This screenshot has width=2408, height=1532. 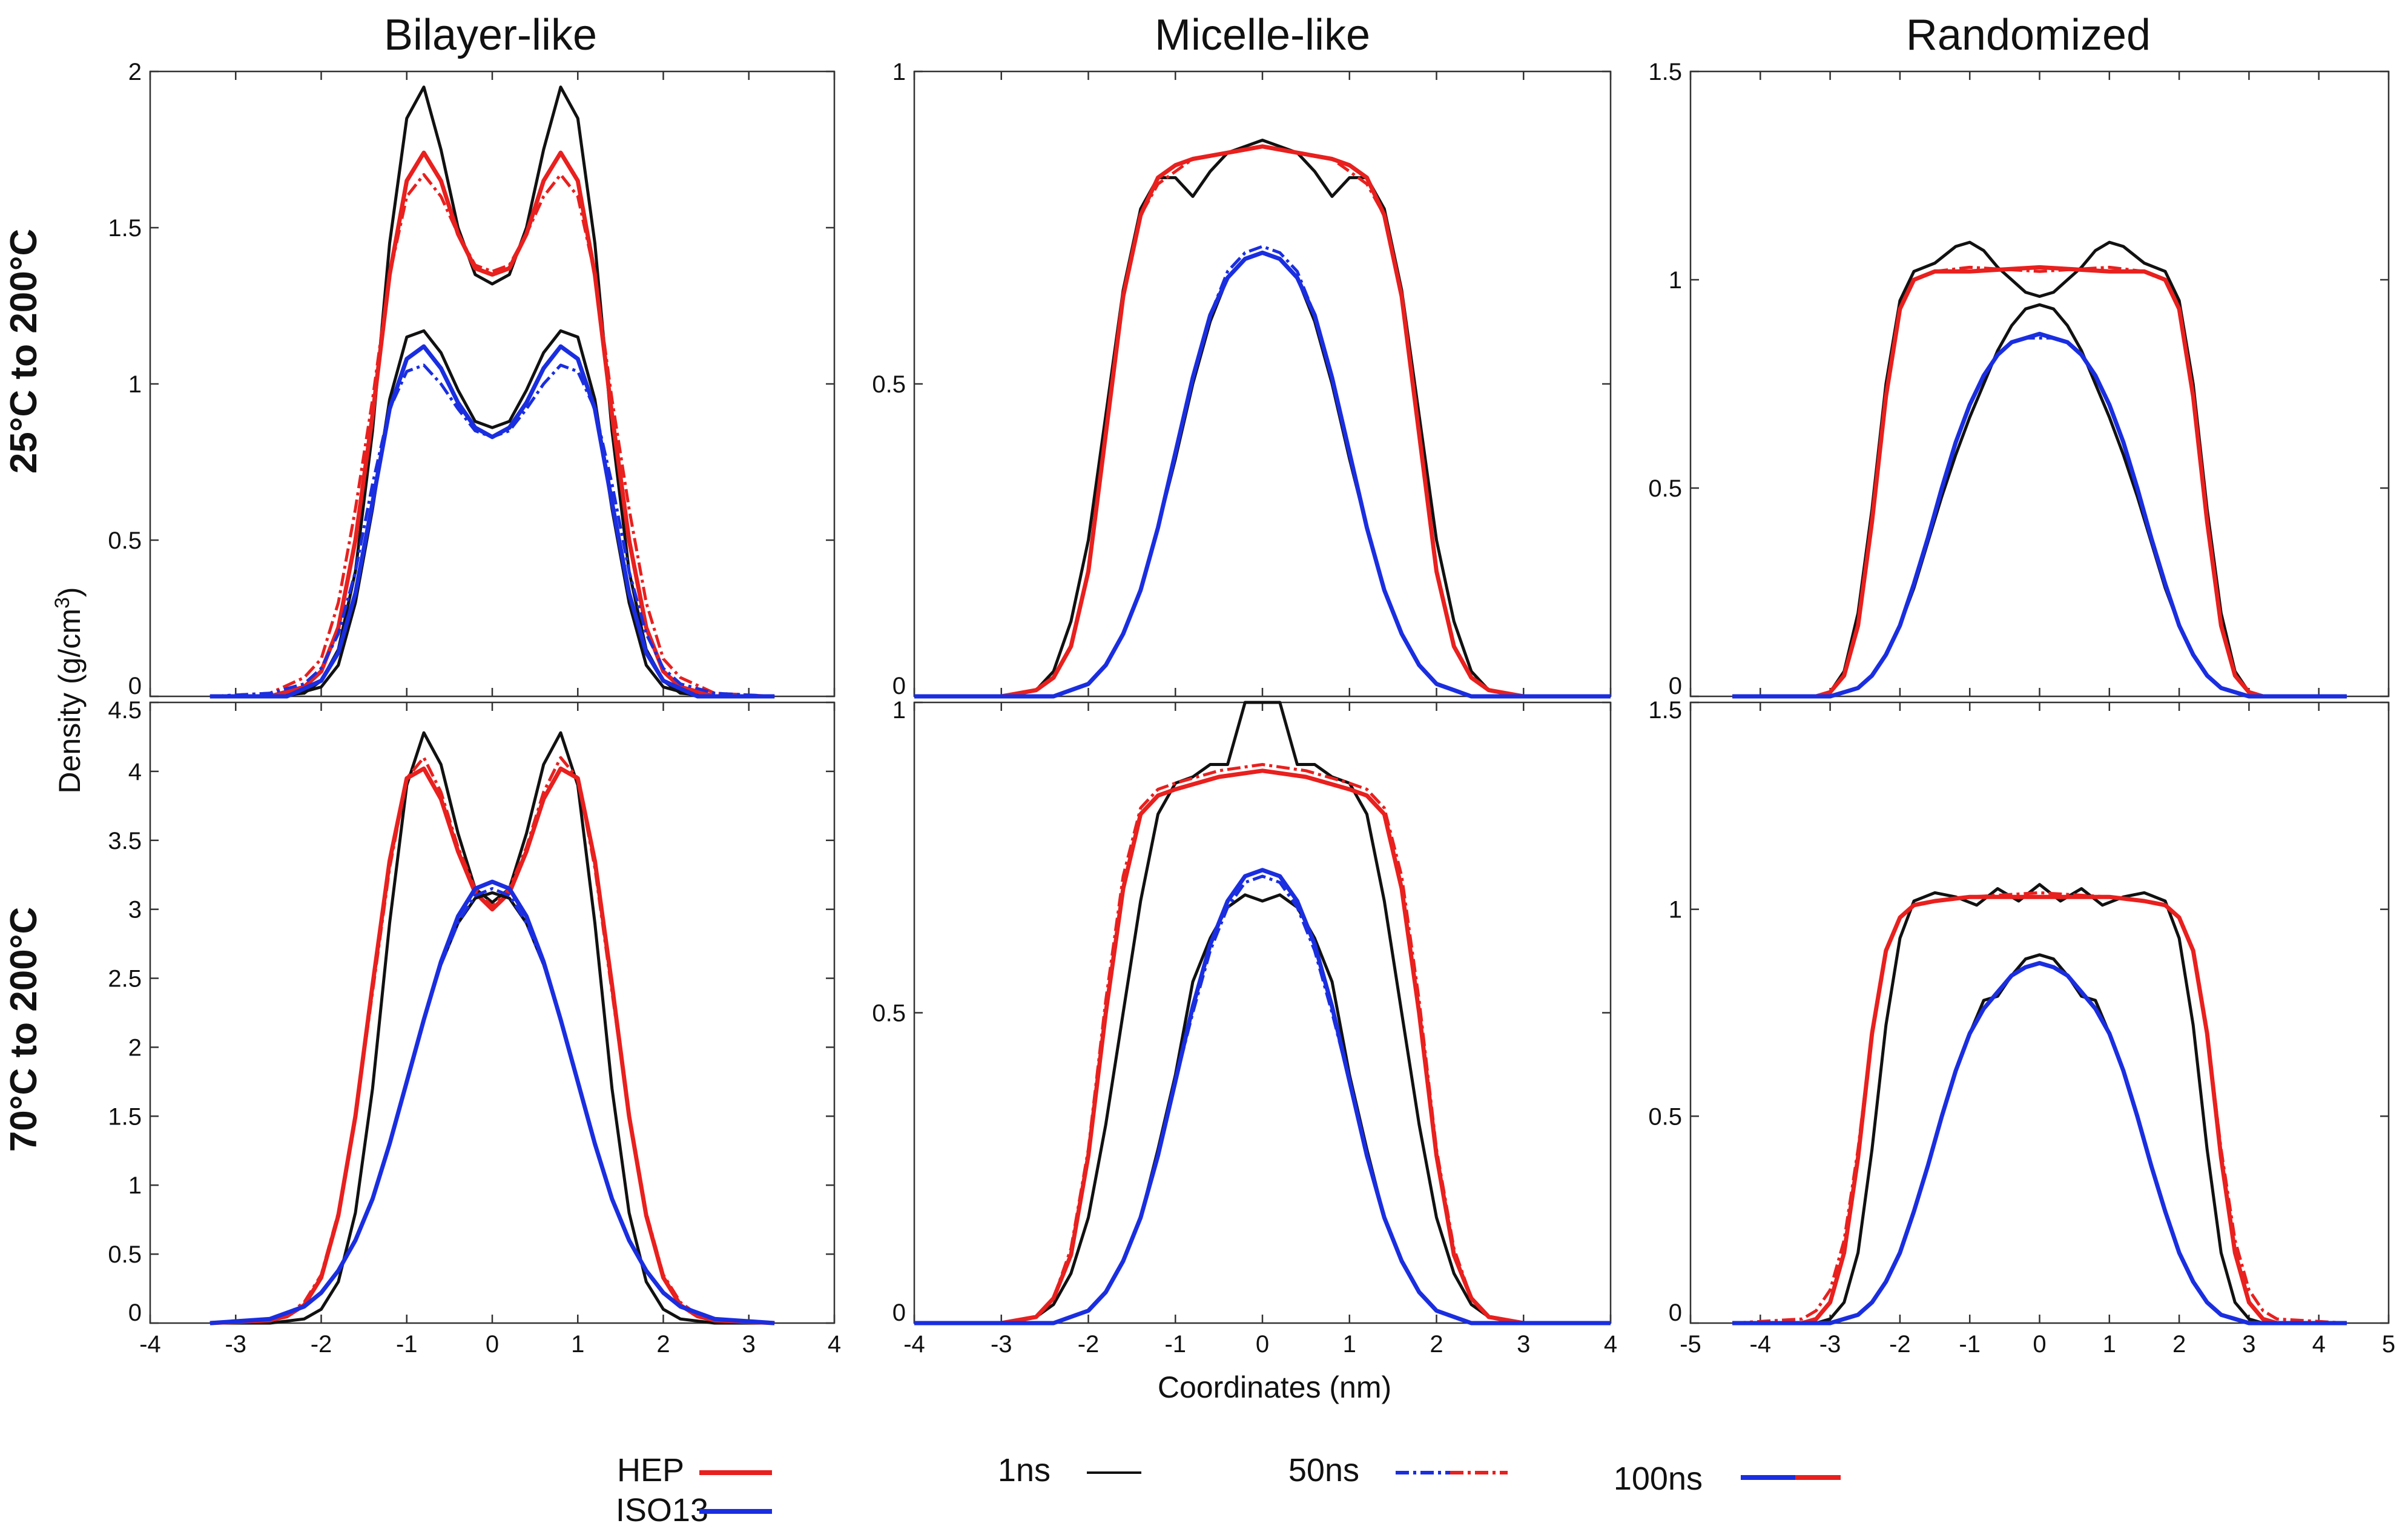 What do you see at coordinates (1658, 1479) in the screenshot?
I see `legend-label-100ns: 100ns` at bounding box center [1658, 1479].